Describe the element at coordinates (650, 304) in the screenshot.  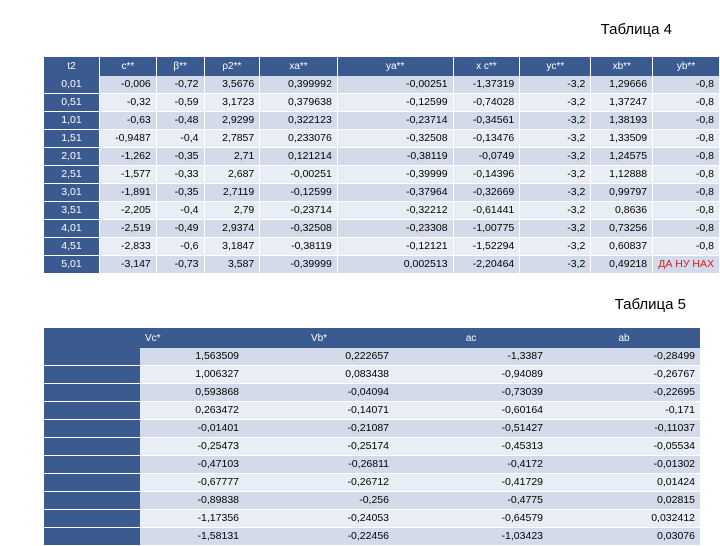
I see `table-5-caption: Таблица 5` at that location.